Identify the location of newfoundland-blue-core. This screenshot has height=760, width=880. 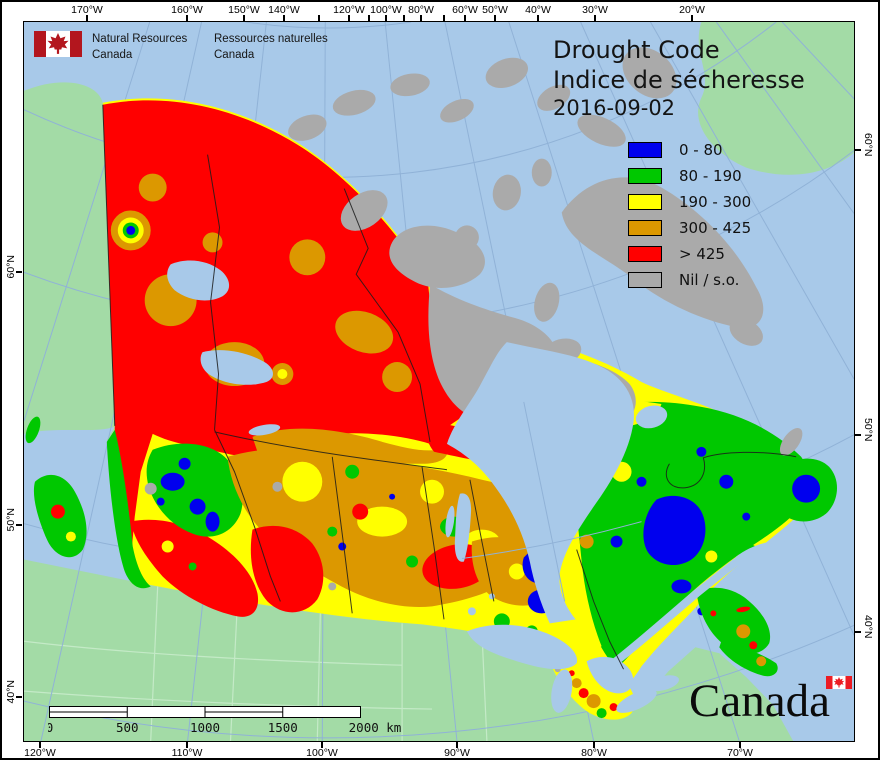
(806, 488).